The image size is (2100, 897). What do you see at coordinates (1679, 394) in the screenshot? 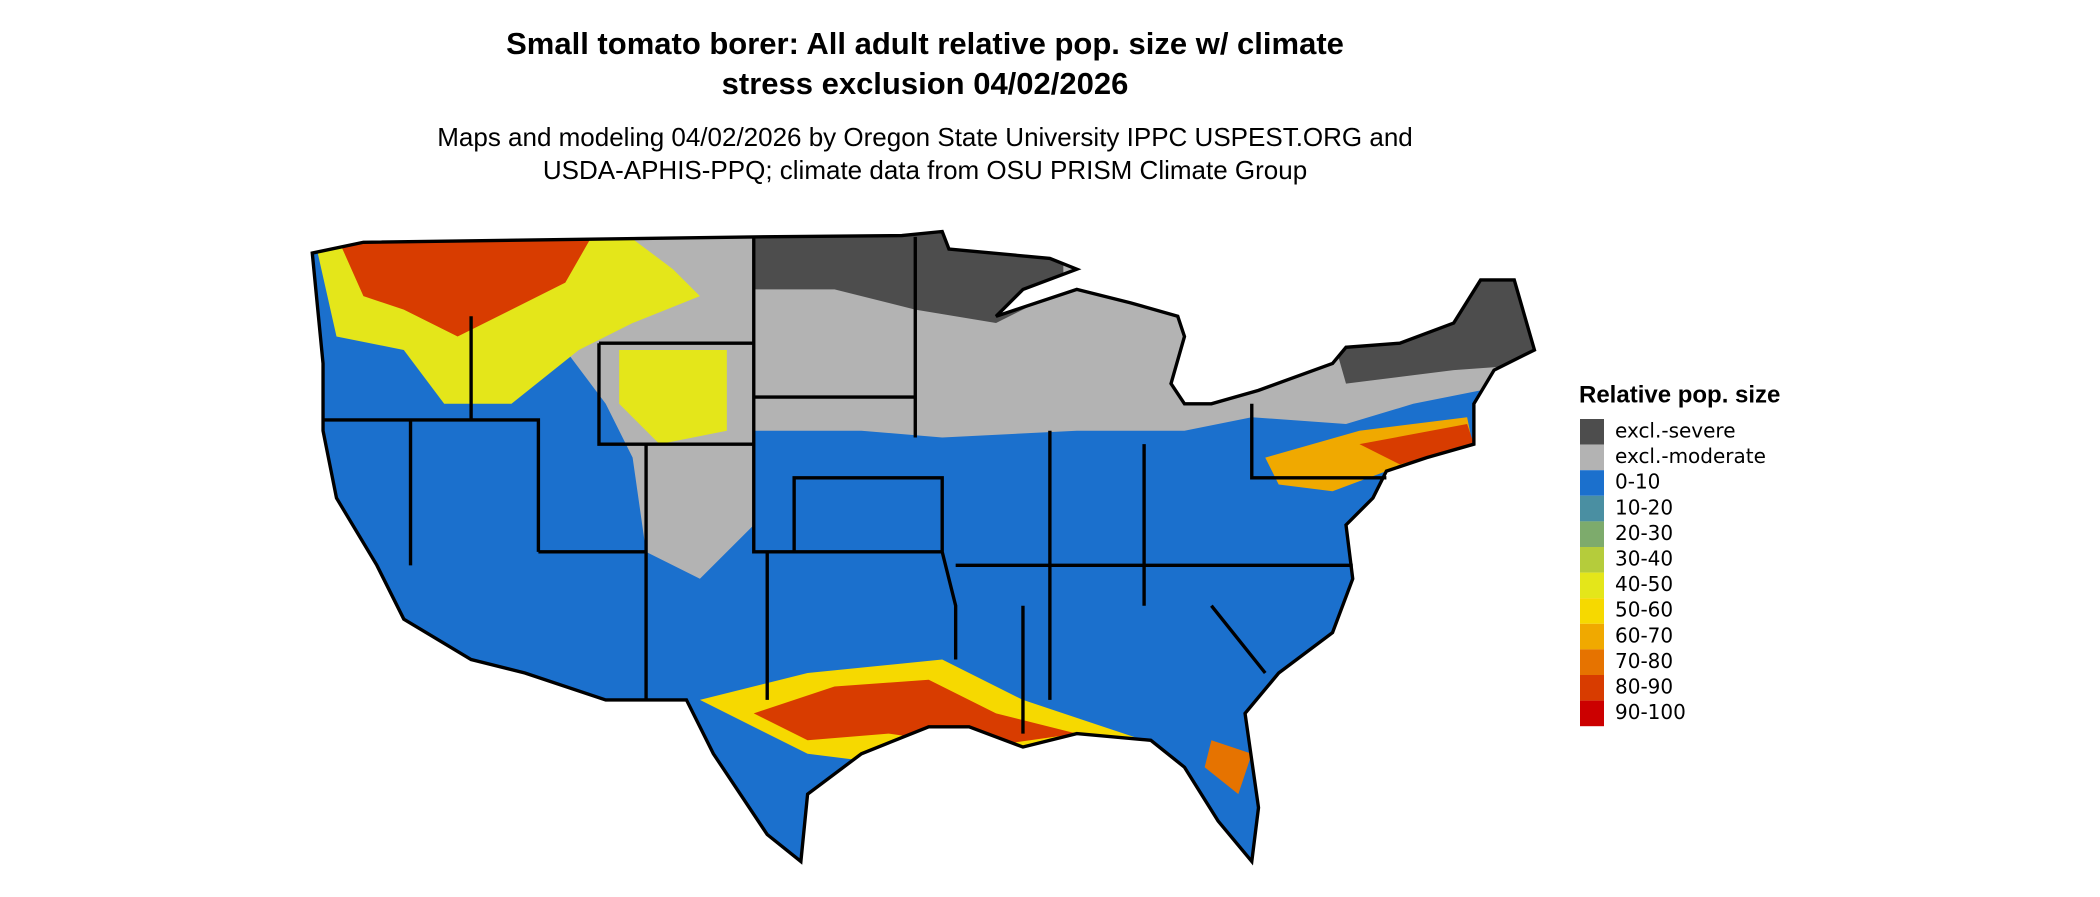
I see `legend-title: Relative pop. size` at bounding box center [1679, 394].